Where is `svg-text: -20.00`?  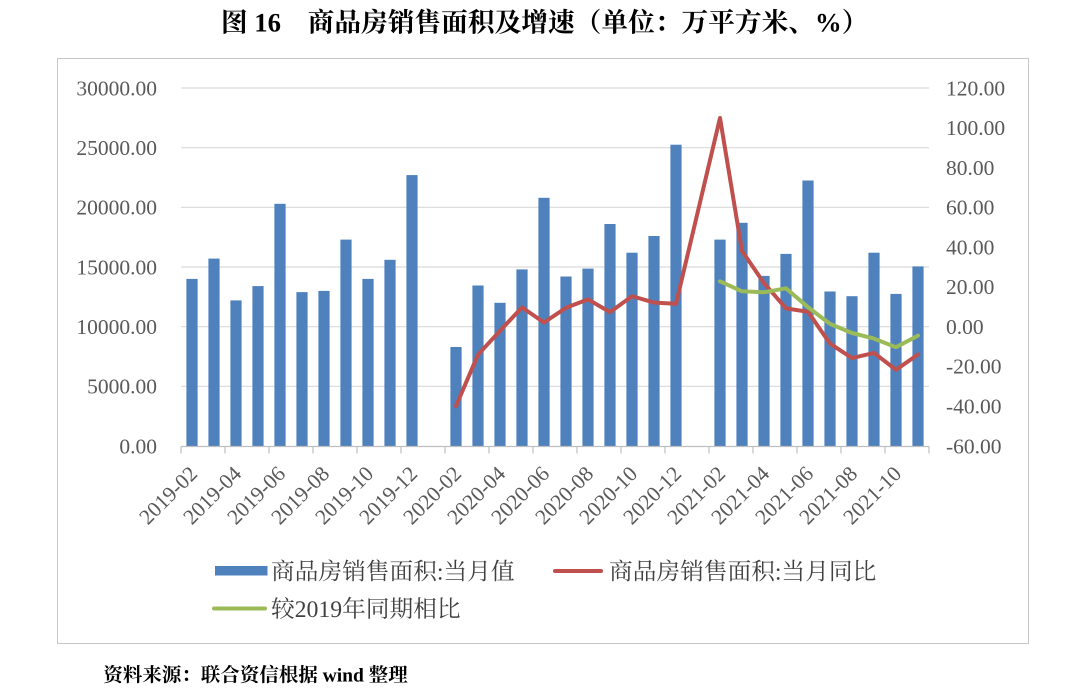 svg-text: -20.00 is located at coordinates (974, 367).